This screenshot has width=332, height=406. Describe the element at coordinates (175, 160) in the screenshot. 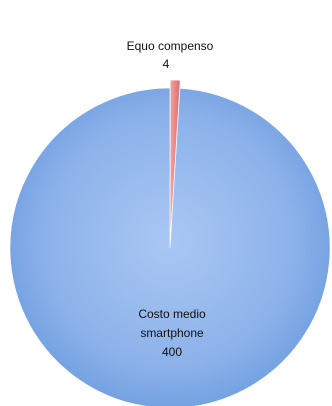

I see `pie-slice-equo-compenso` at that location.